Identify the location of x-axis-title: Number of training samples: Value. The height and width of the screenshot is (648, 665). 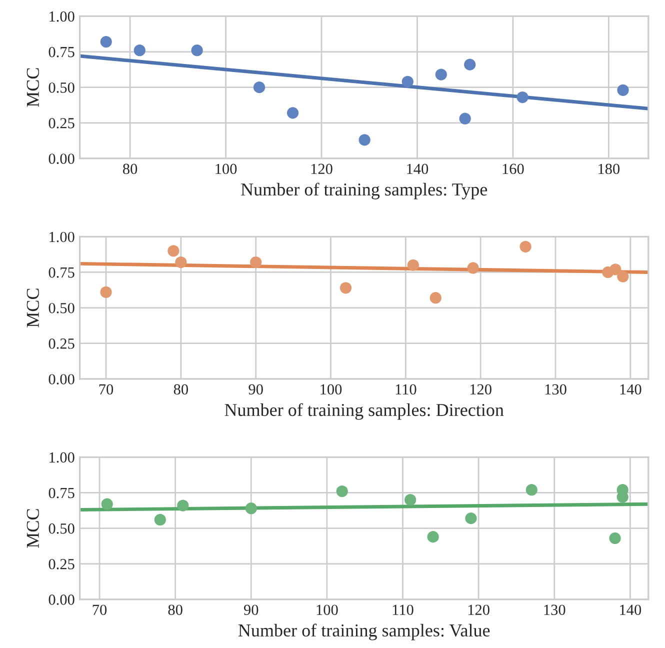
(364, 632).